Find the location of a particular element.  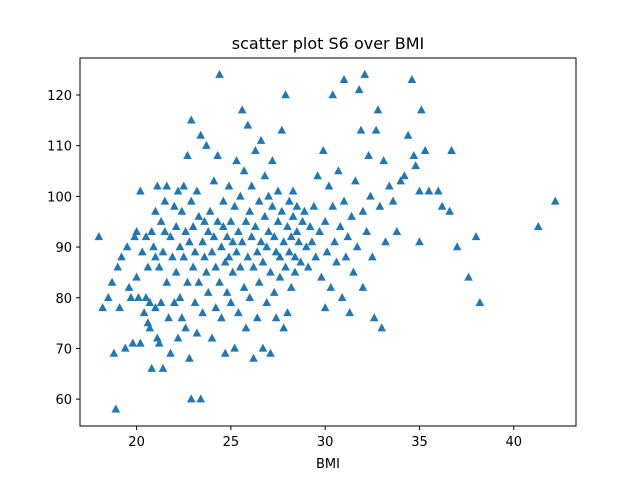

y-tick-label: 80 is located at coordinates (63, 299).